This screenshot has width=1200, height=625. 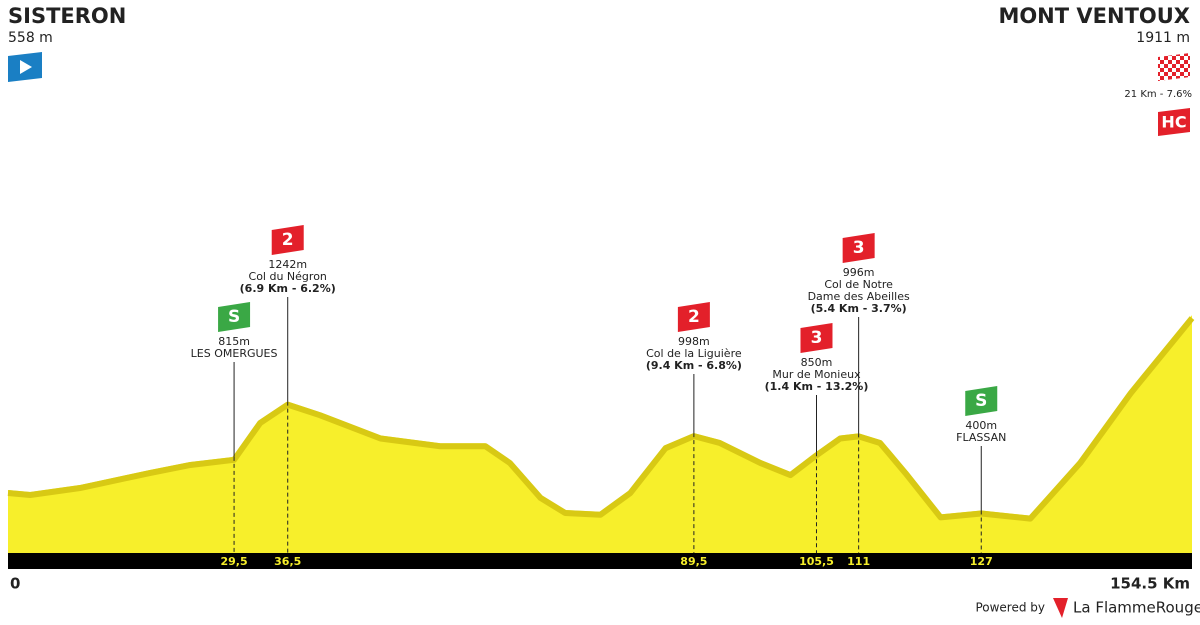 I want to click on climb-name: LES OMERGUES, so click(x=234, y=353).